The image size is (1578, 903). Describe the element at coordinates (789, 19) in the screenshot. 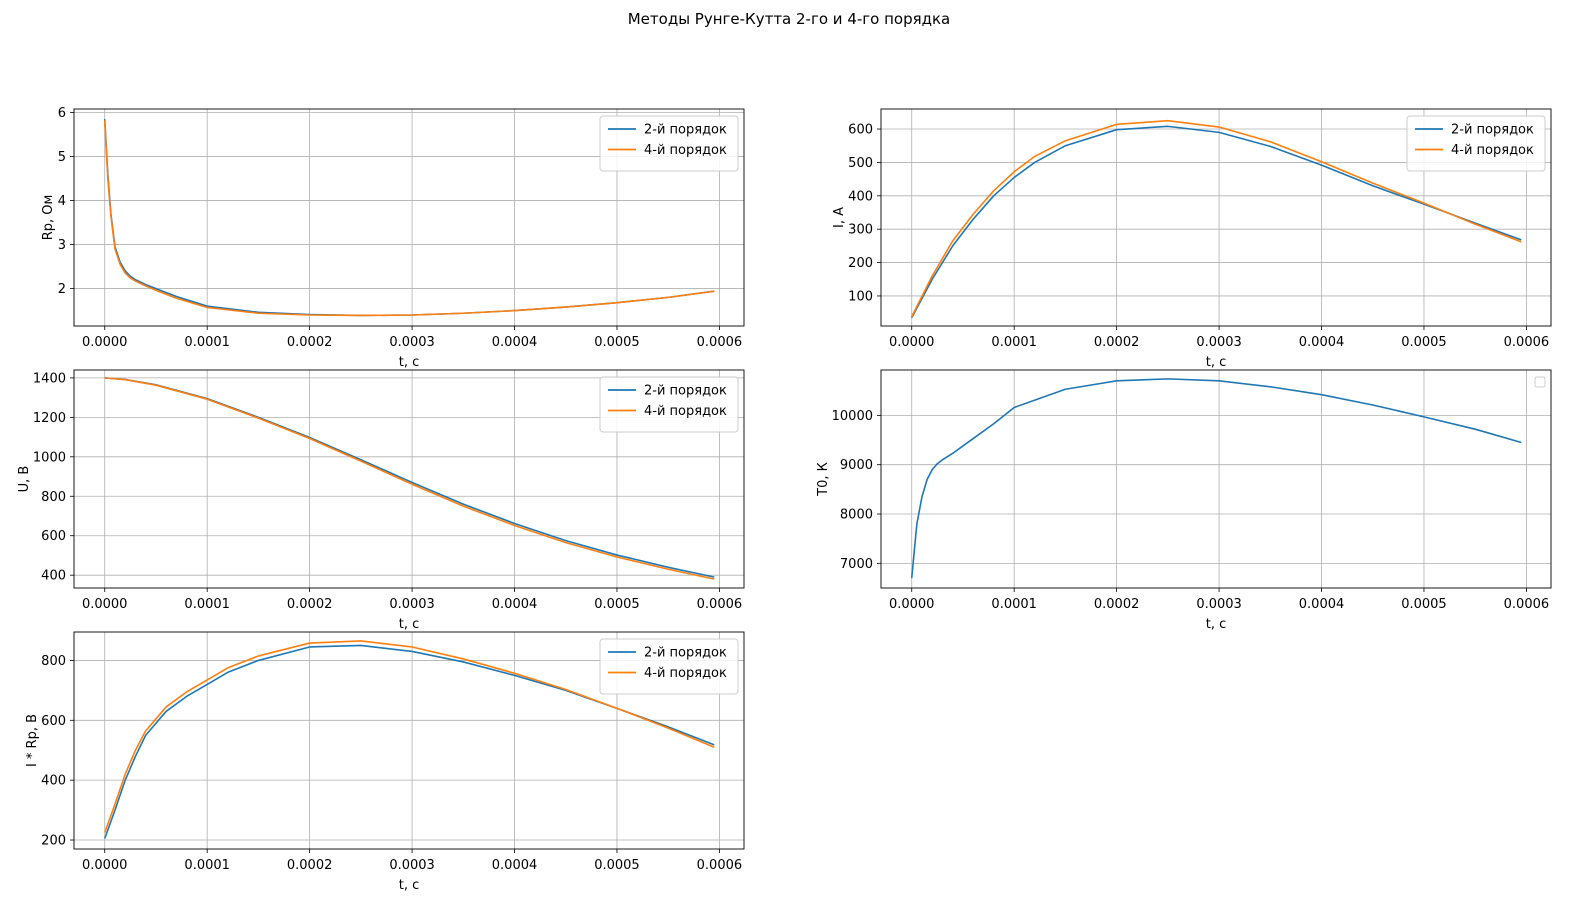

I see `figure-title: Методы Рунге-Кутта 2-го и 4-го порядка` at that location.